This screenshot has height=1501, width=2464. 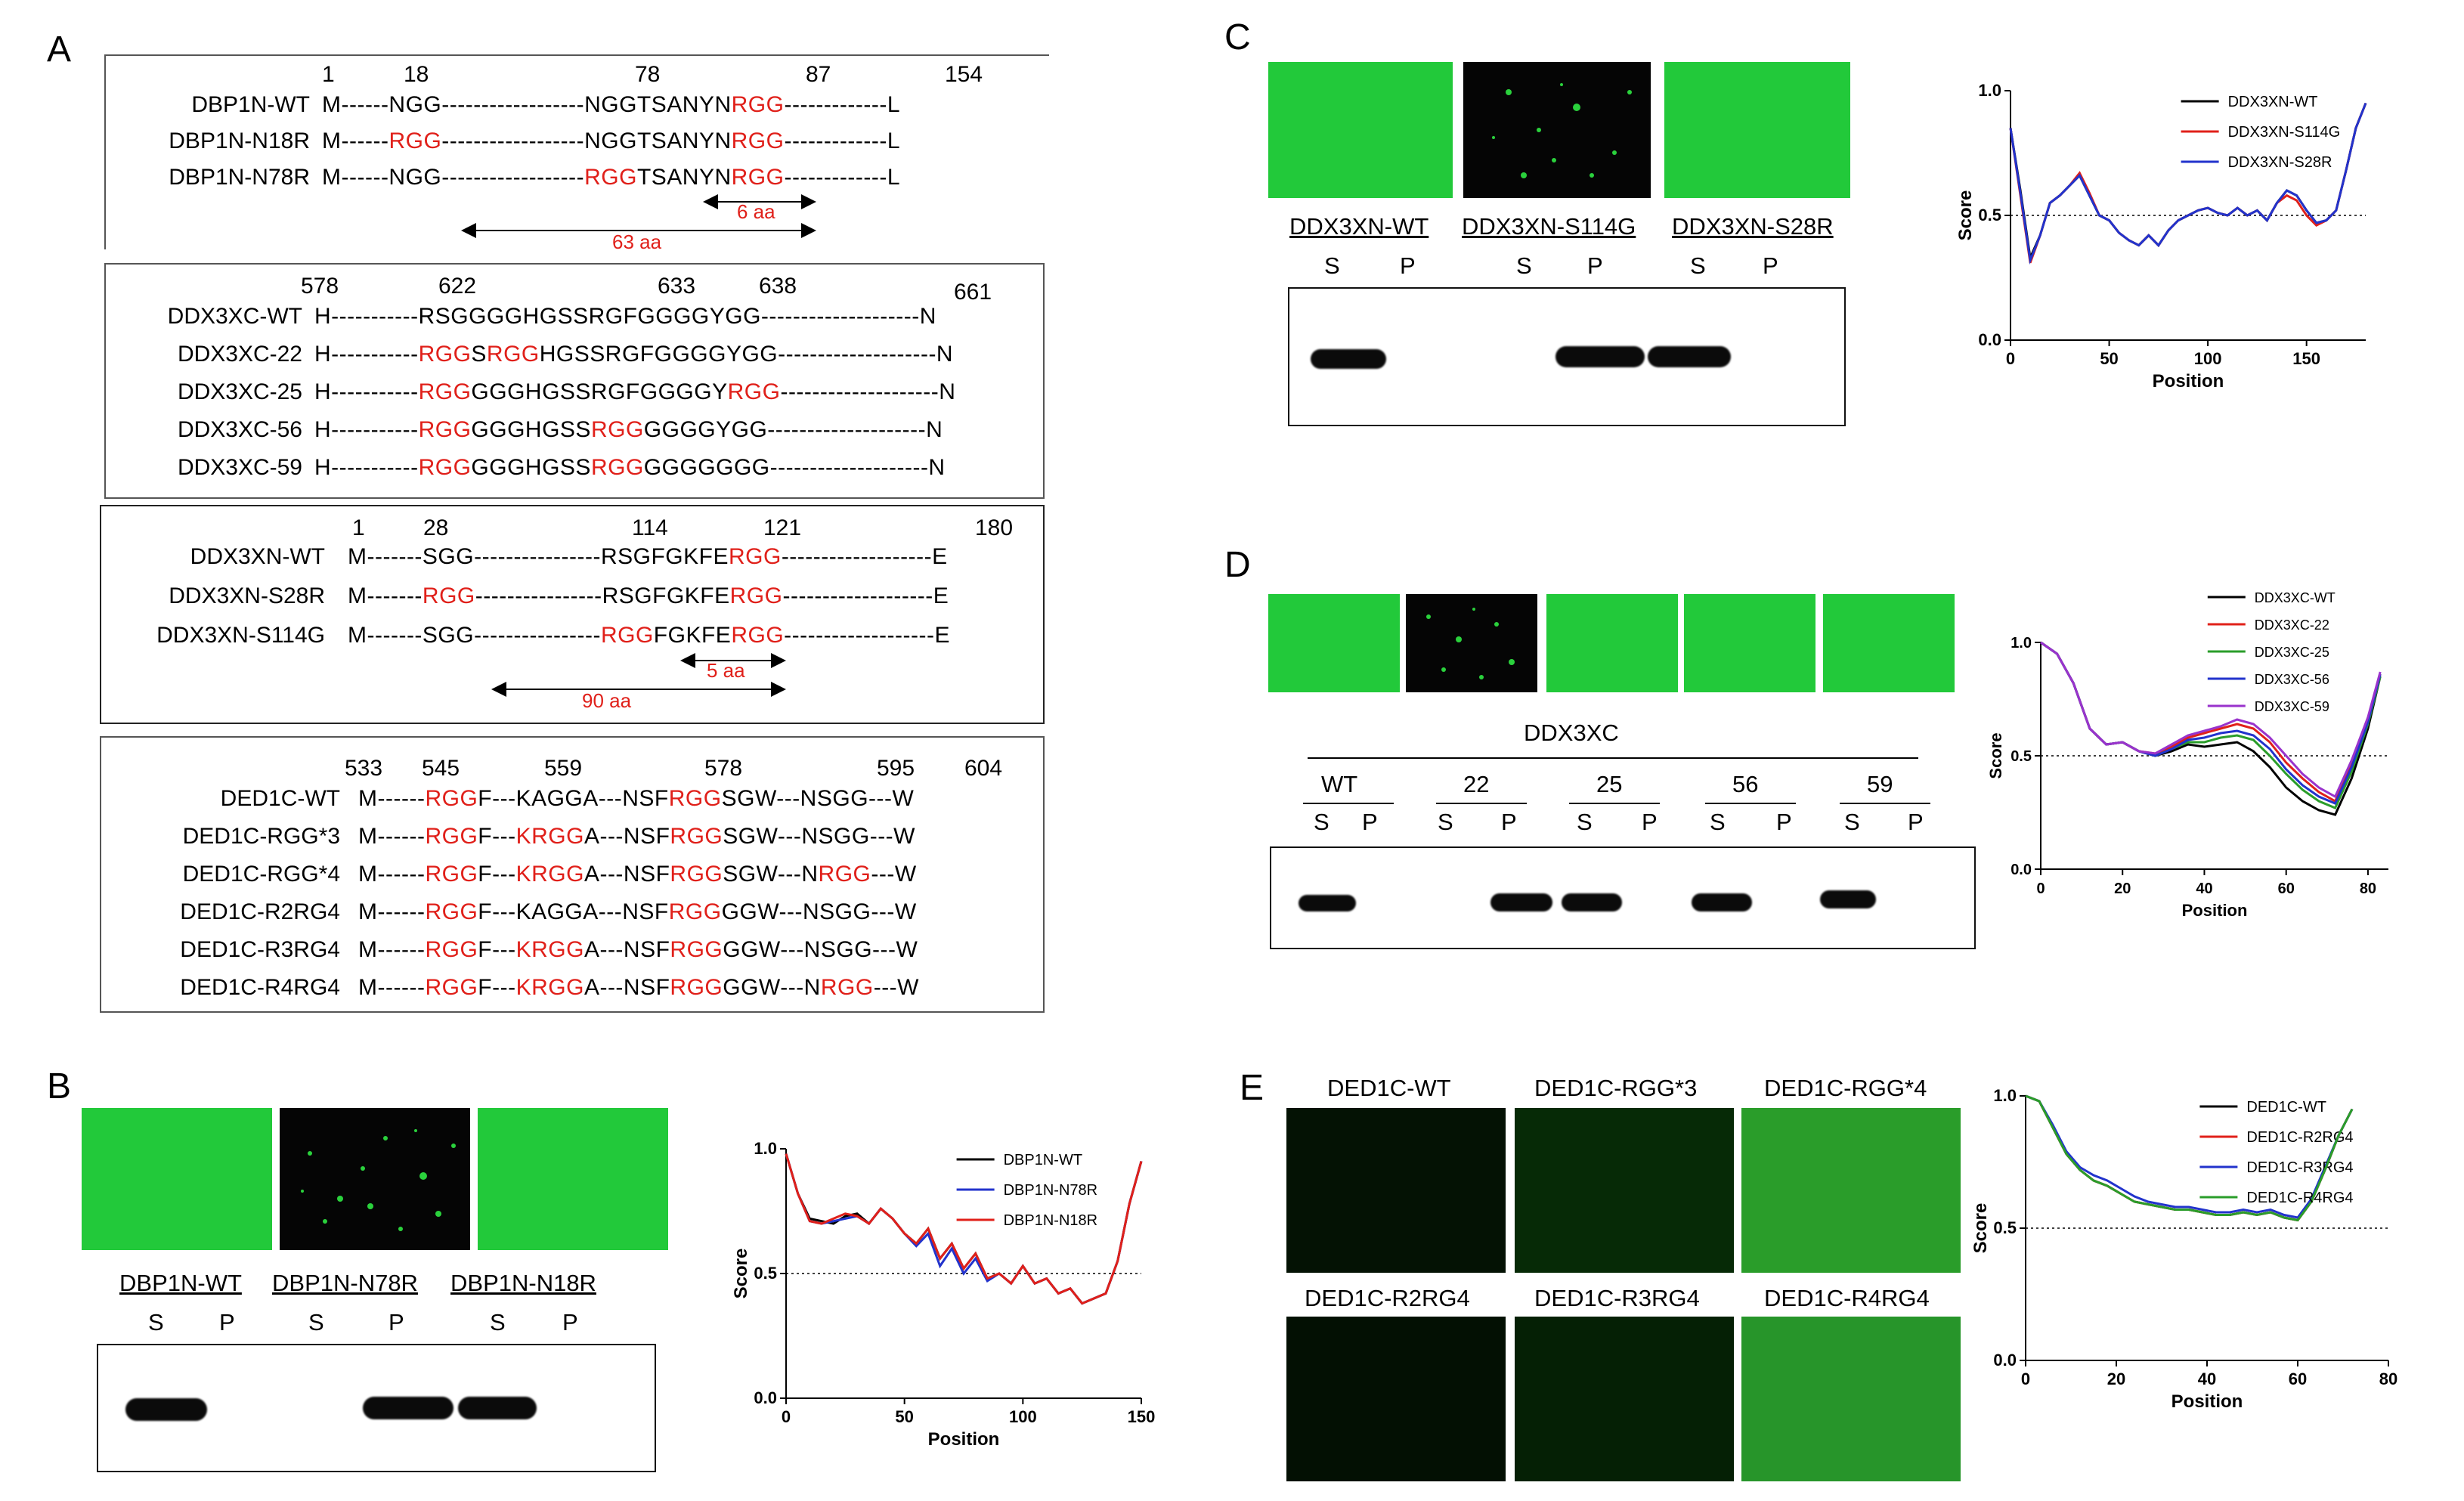 What do you see at coordinates (457, 287) in the screenshot?
I see `pos-num: 622` at bounding box center [457, 287].